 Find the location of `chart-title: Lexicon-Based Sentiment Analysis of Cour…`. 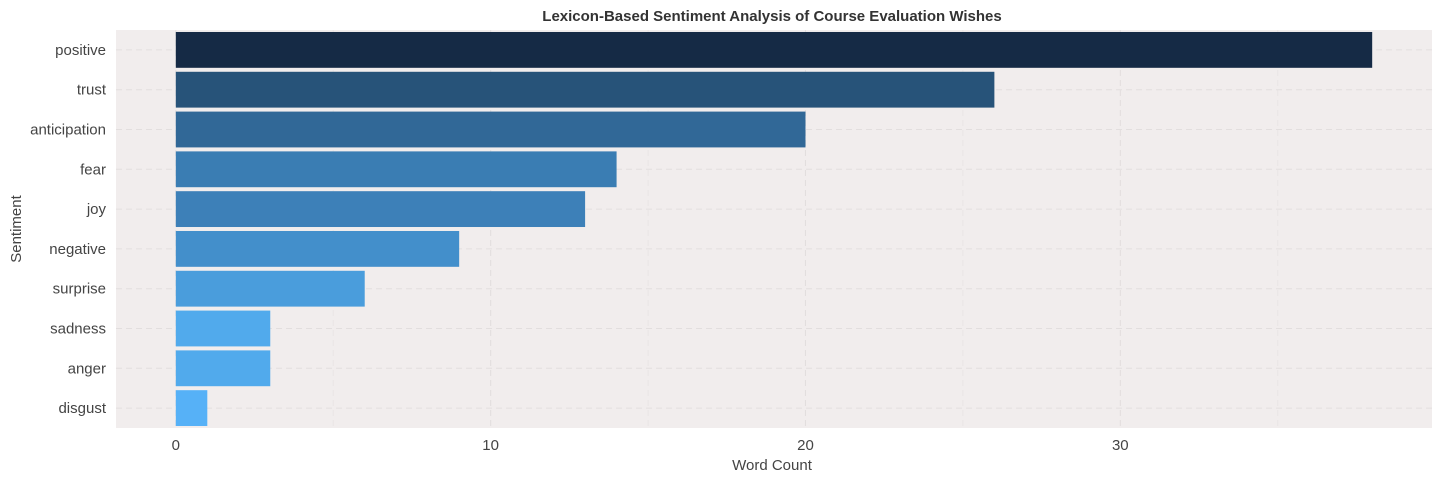

chart-title: Lexicon-Based Sentiment Analysis of Cour… is located at coordinates (771, 16).